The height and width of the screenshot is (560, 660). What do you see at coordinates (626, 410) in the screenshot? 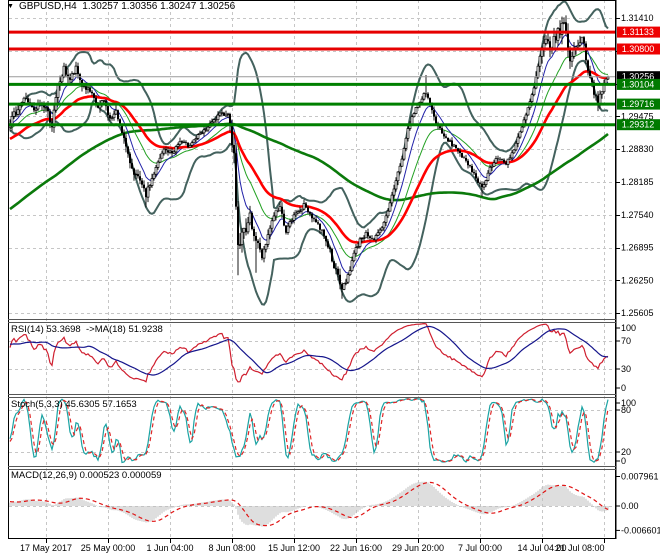
I see `indicator-scale-label: 80` at bounding box center [626, 410].